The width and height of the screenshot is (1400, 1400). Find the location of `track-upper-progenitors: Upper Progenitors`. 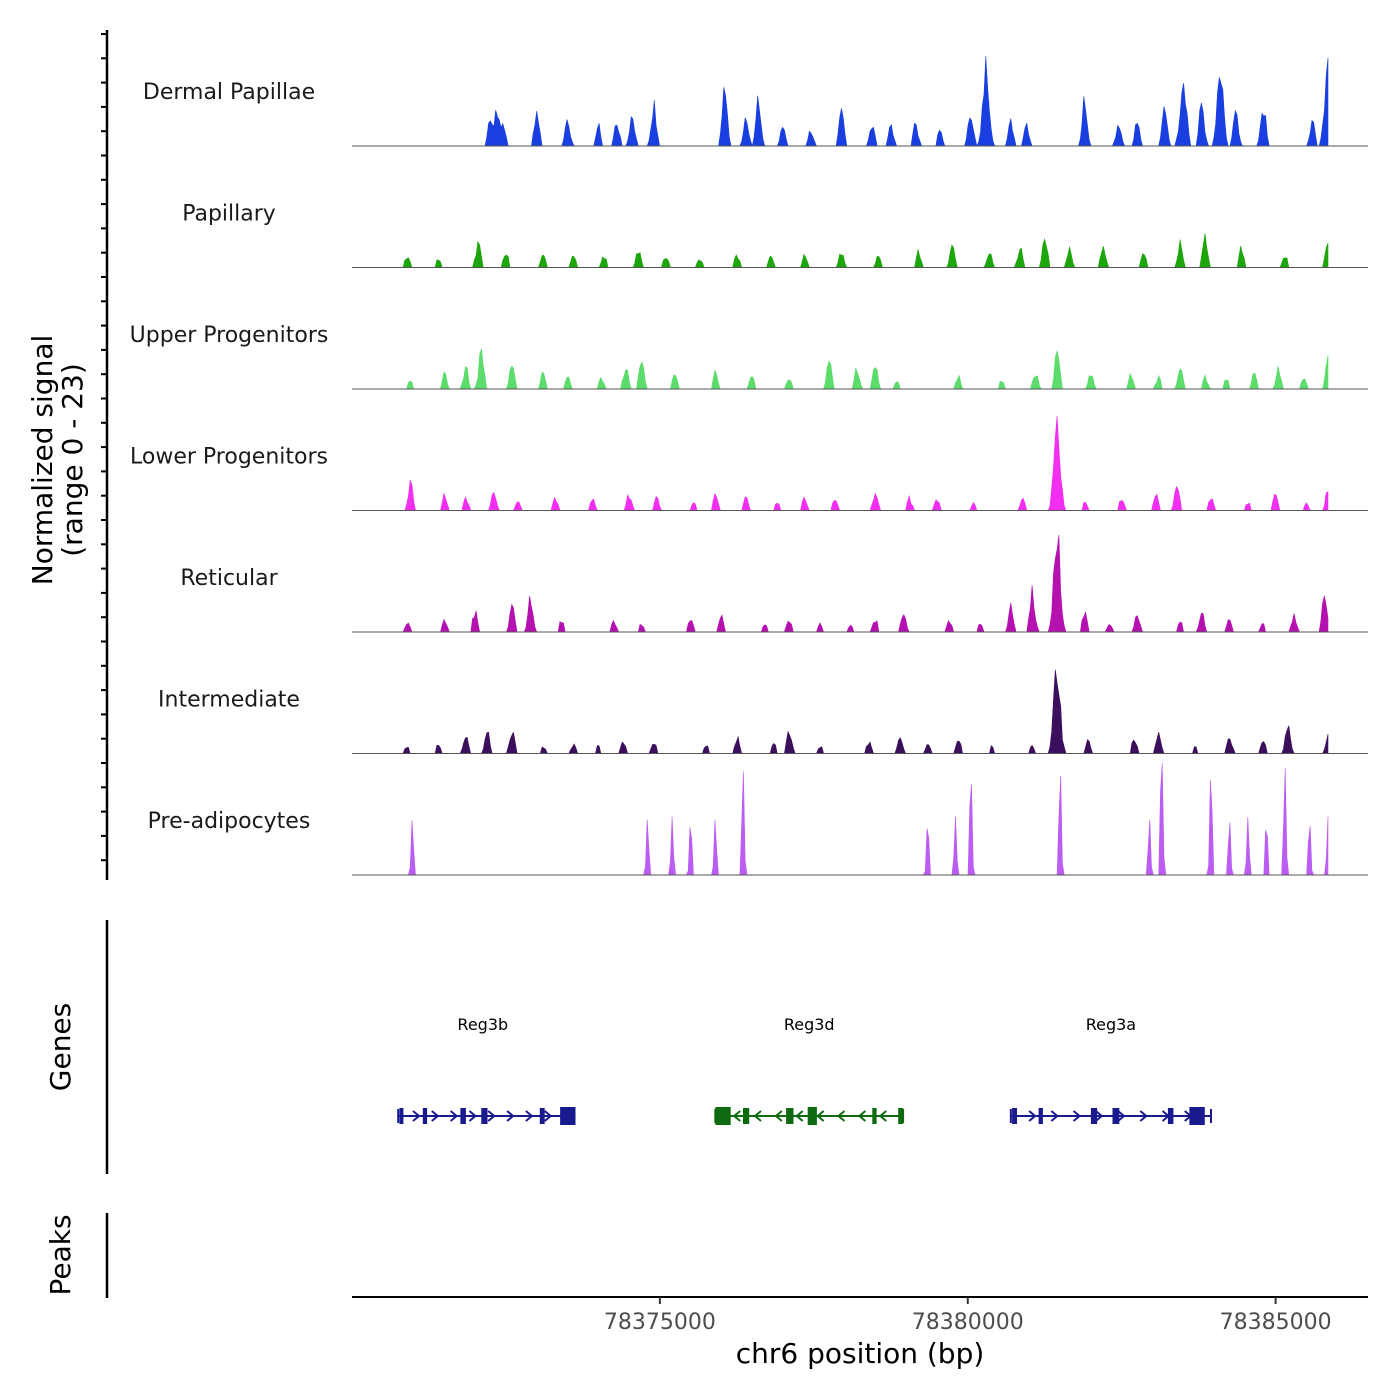

track-upper-progenitors: Upper Progenitors is located at coordinates (749, 356).